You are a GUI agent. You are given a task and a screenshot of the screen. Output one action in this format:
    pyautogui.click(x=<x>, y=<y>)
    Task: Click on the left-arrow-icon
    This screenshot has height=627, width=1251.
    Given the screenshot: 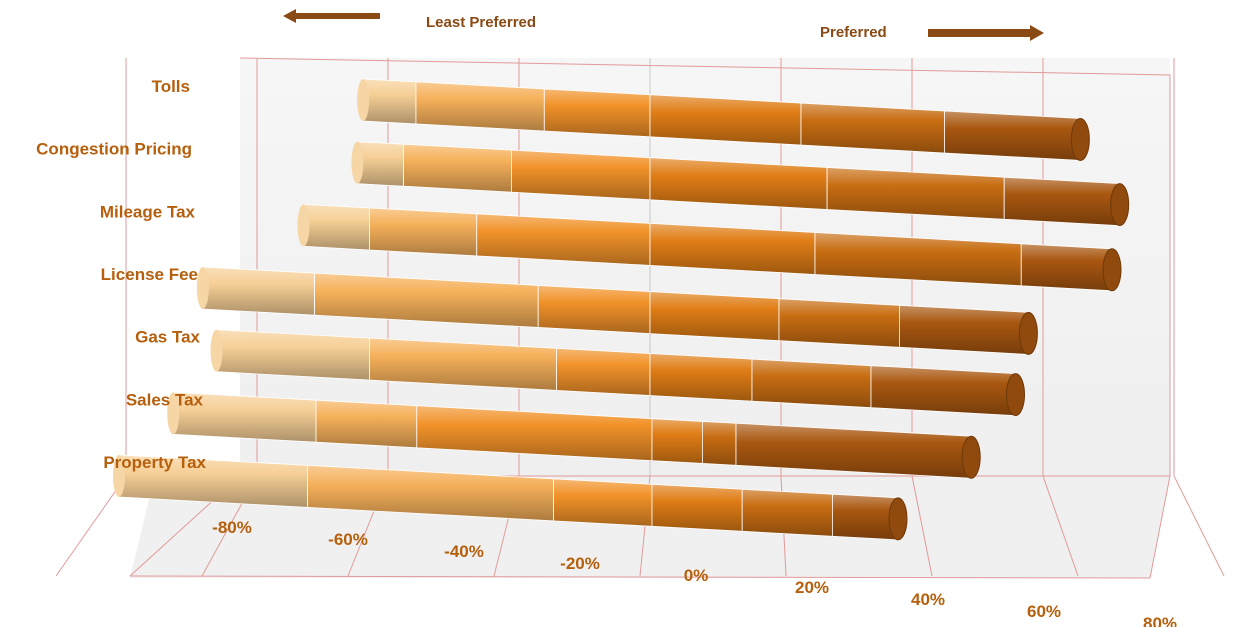 What is the action you would take?
    pyautogui.click(x=331, y=16)
    